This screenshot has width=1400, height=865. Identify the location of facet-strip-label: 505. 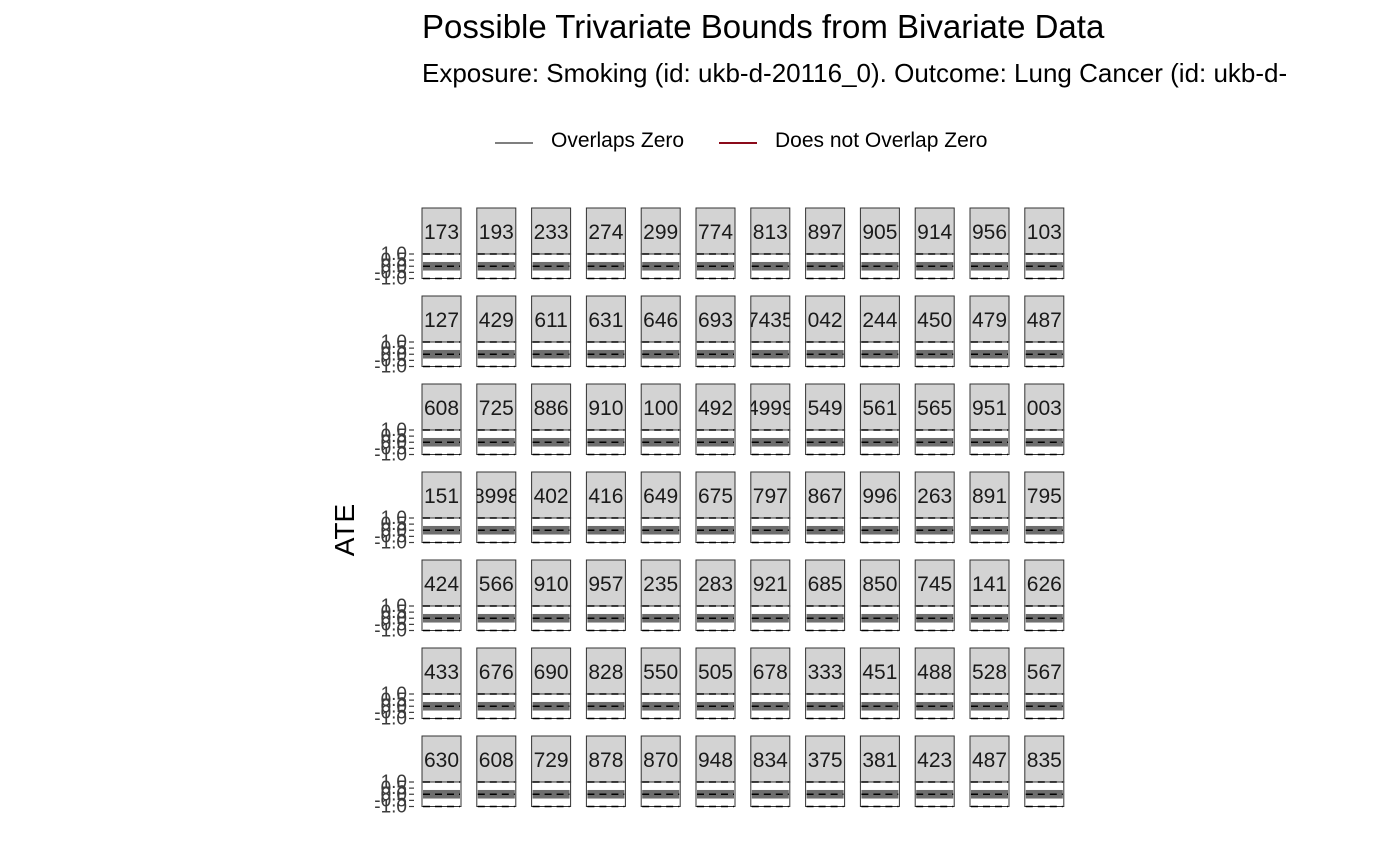
(715, 672).